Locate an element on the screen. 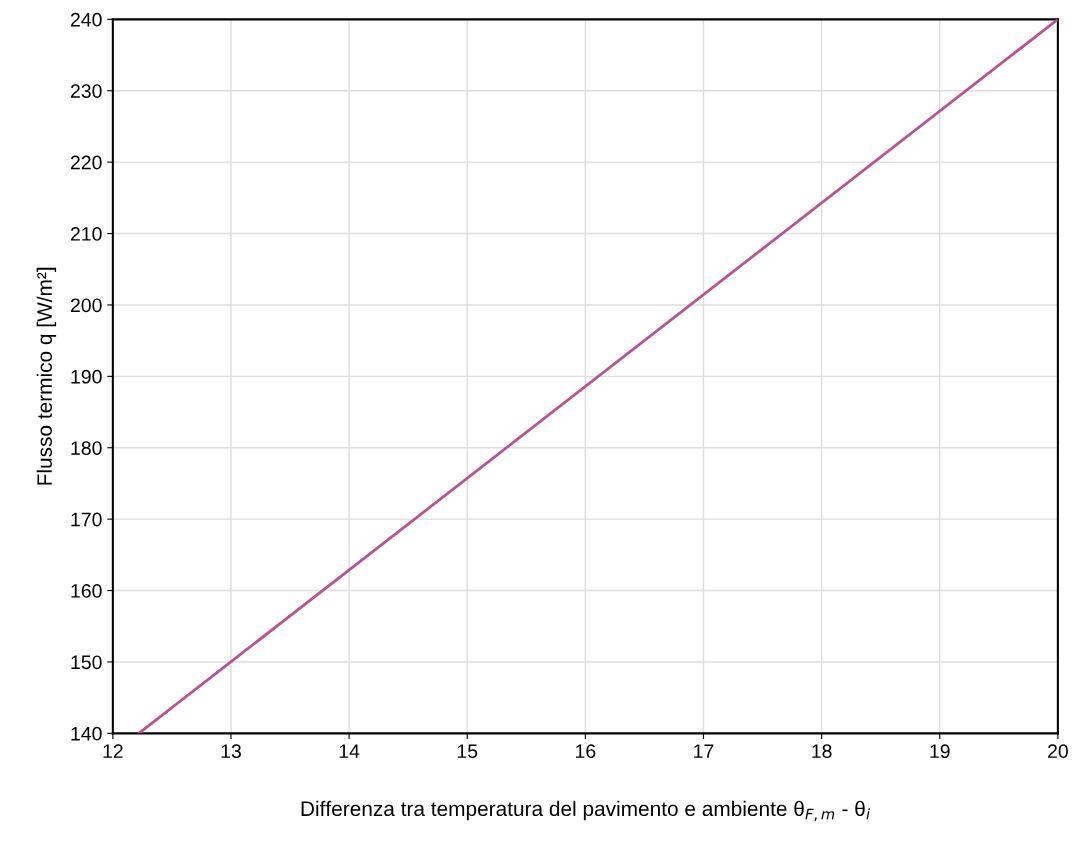 The width and height of the screenshot is (1085, 841). y-tick-label: 150 is located at coordinates (86, 662).